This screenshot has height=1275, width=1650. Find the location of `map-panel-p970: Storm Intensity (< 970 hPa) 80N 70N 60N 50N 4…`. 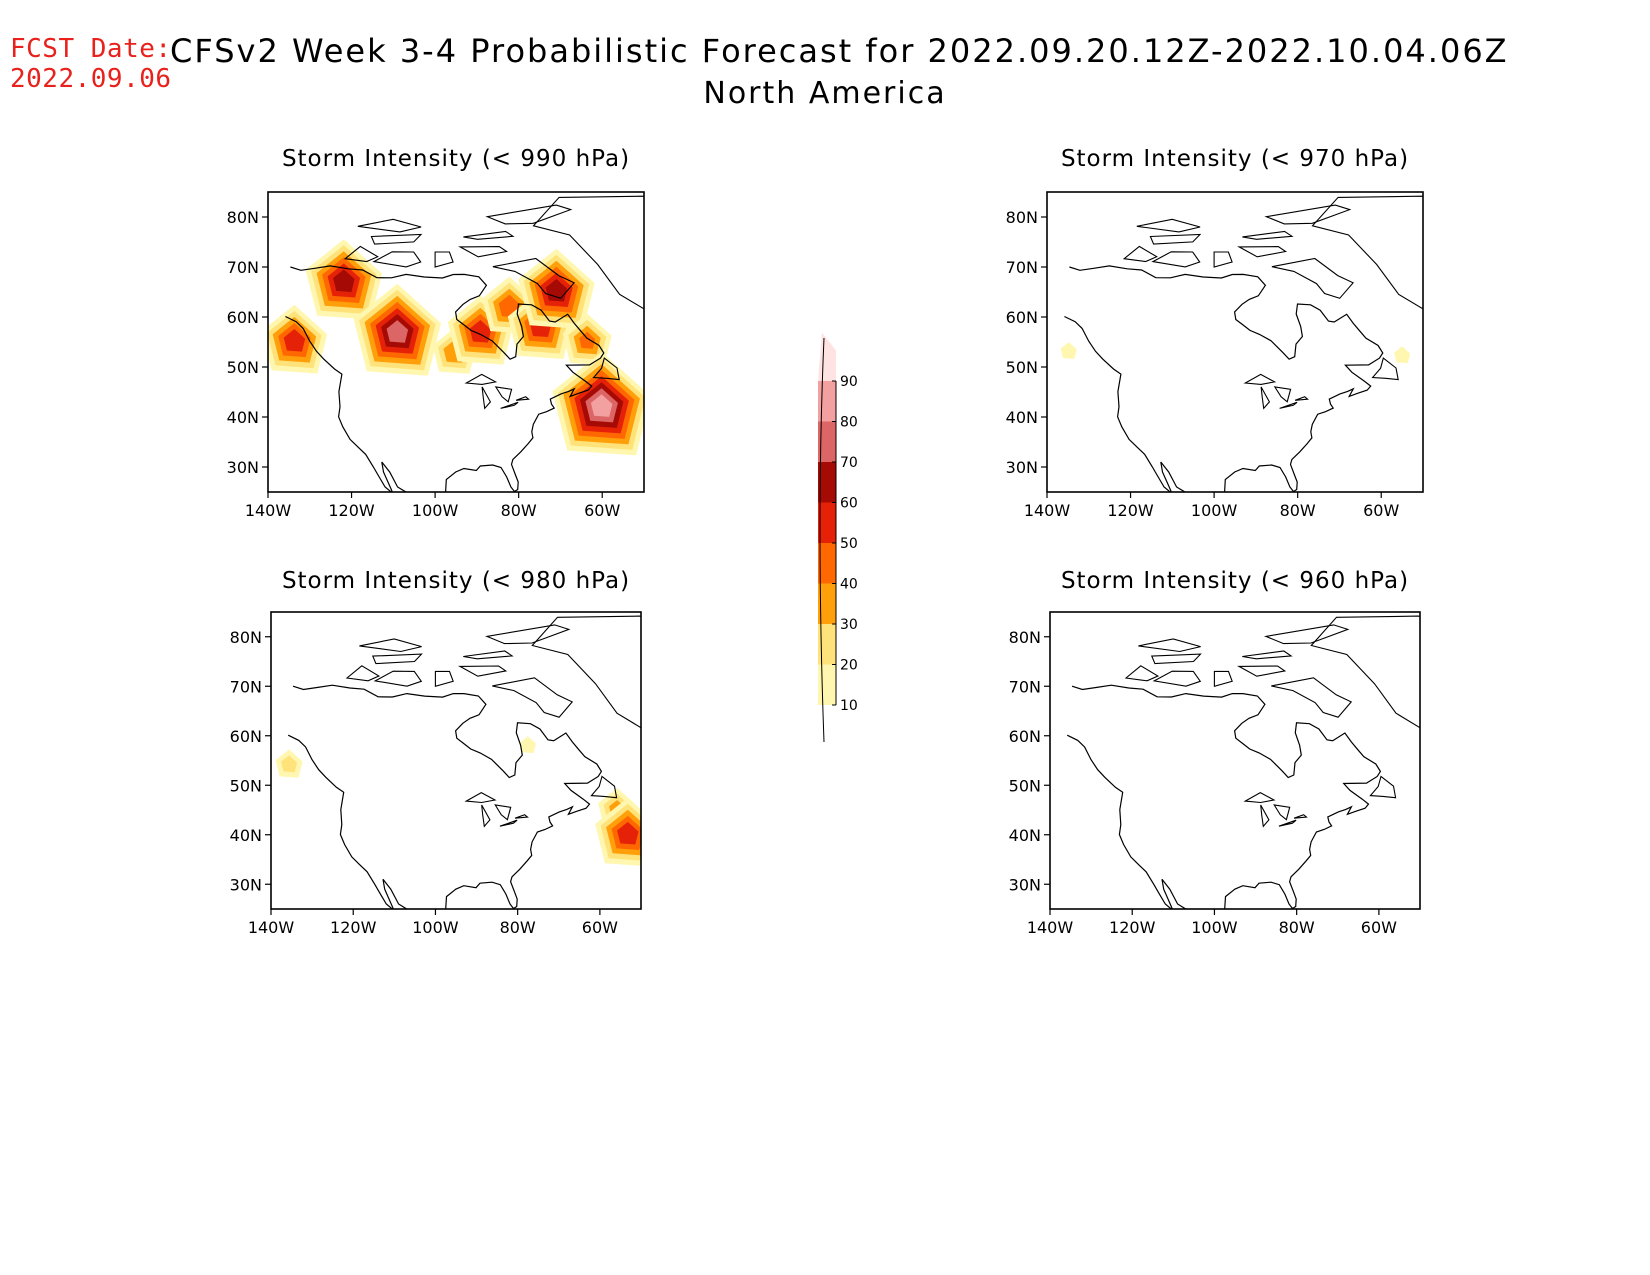

map-panel-p970: Storm Intensity (< 970 hPa) 80N 70N 60N 50N 4… is located at coordinates (1215, 333).